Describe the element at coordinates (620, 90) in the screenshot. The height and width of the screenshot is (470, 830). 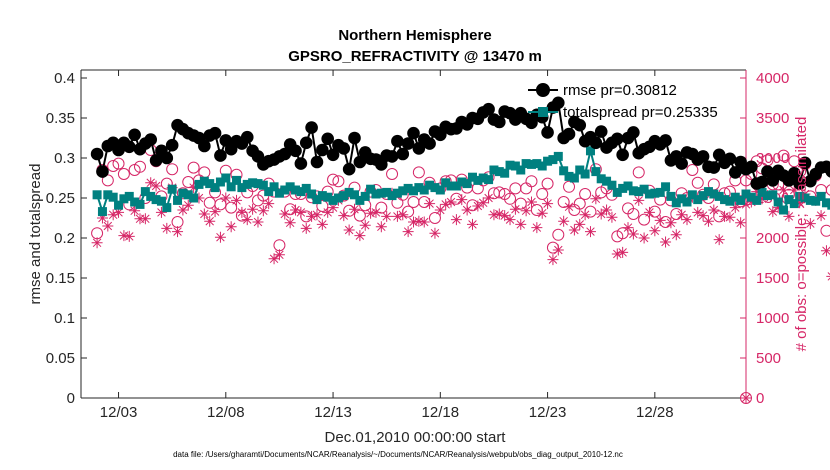
I see `legend-rmse-label: rmse pr=0.30812` at that location.